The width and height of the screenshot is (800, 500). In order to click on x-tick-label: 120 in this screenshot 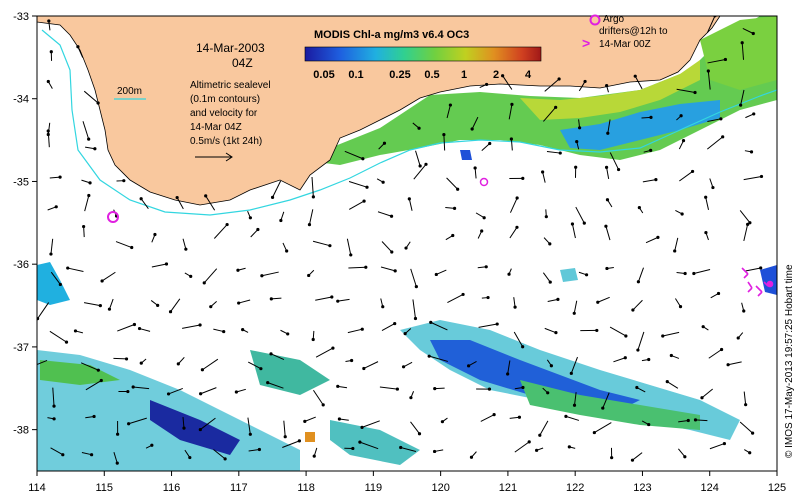, I will do `click(440, 488)`.